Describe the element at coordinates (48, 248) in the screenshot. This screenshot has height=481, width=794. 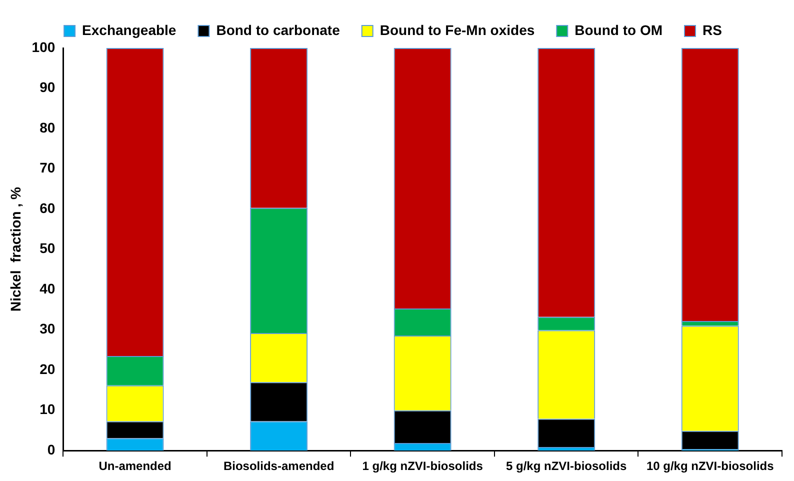
I see `y-tick-label: 50` at that location.